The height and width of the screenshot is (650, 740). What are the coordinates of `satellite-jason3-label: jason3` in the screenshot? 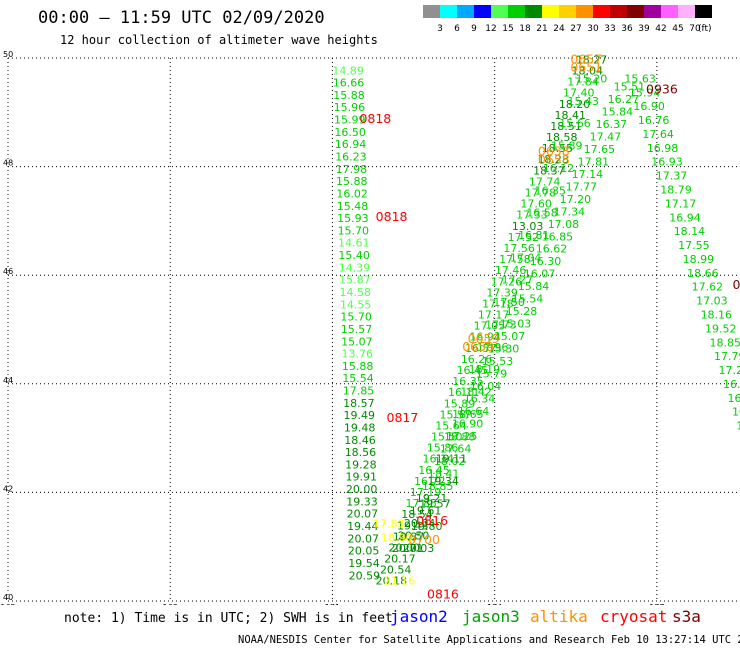 It's located at (491, 616).